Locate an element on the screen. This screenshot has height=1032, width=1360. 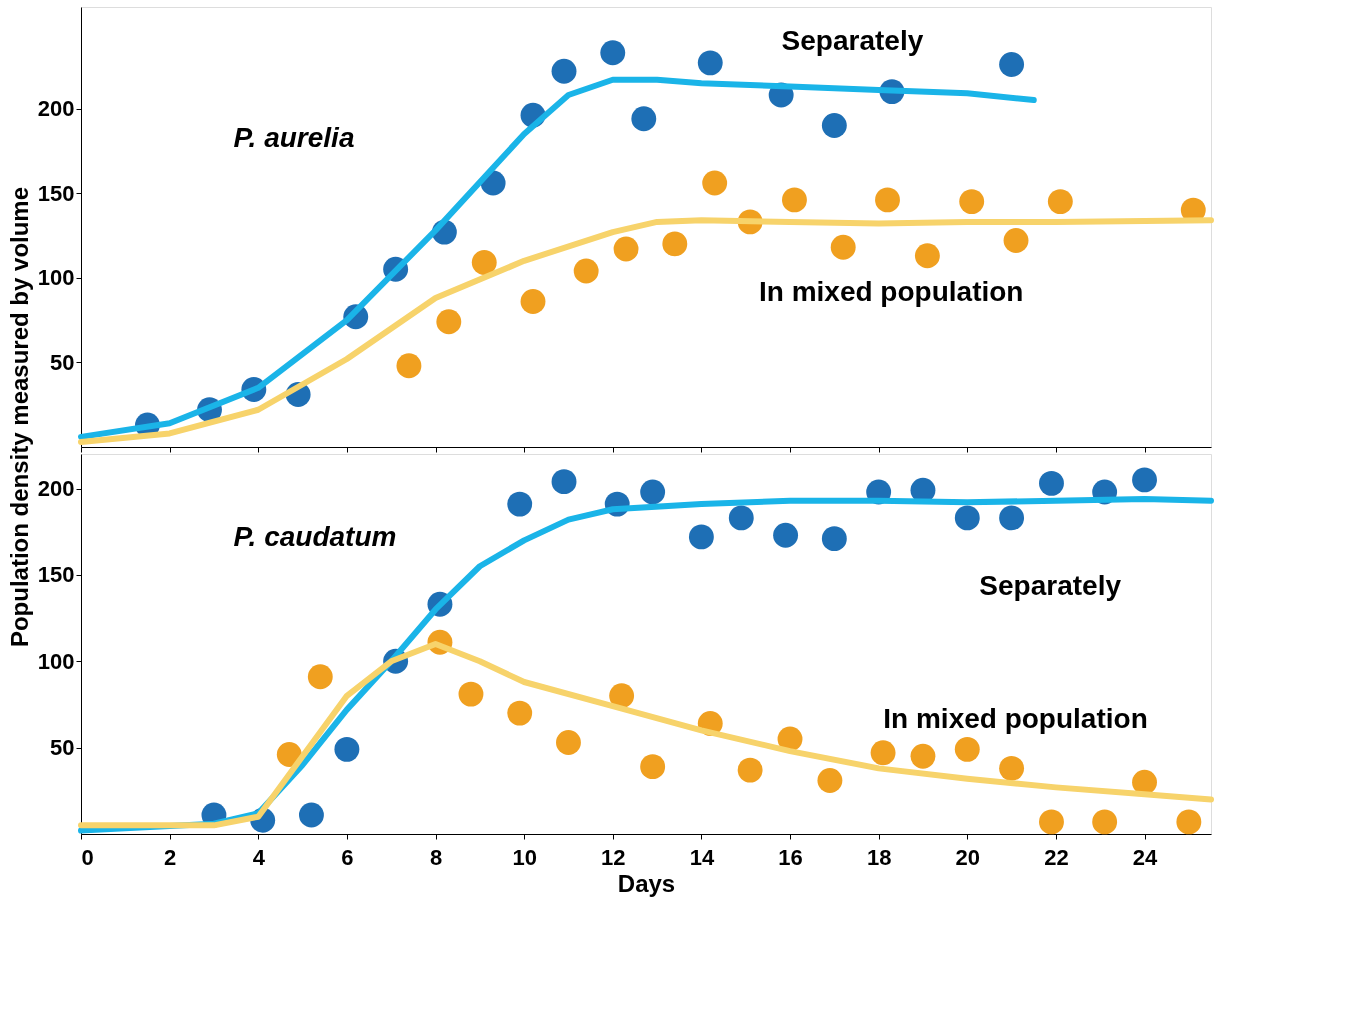
x-axis-title: Days is located at coordinates (646, 883).